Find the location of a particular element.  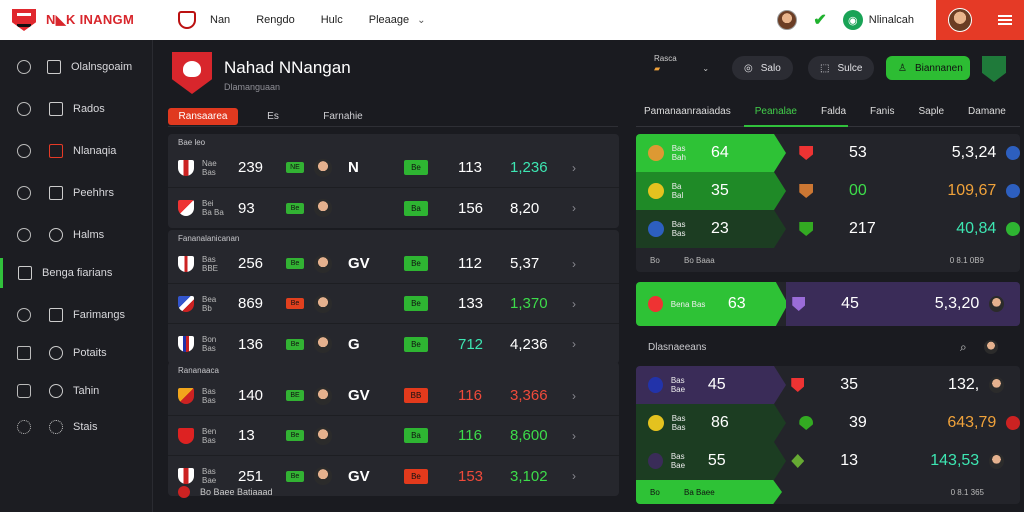

primary-action-button: ♙ Biannanen is located at coordinates (928, 68).